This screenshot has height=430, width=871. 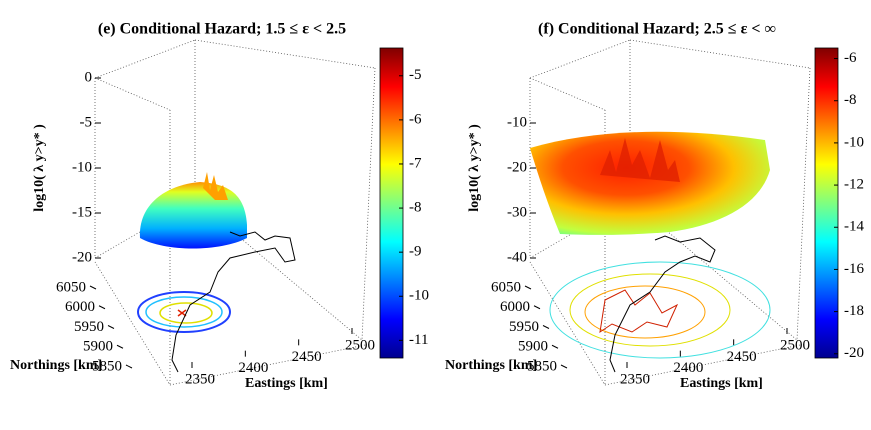 What do you see at coordinates (657, 29) in the screenshot?
I see `chart-title: (f) Conditional Hazard; 2.5 ≤ ε < ∞` at bounding box center [657, 29].